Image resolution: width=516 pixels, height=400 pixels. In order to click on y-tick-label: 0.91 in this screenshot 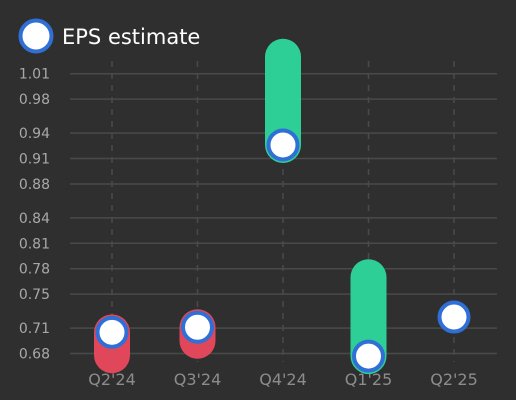, I will do `click(34, 160)`.